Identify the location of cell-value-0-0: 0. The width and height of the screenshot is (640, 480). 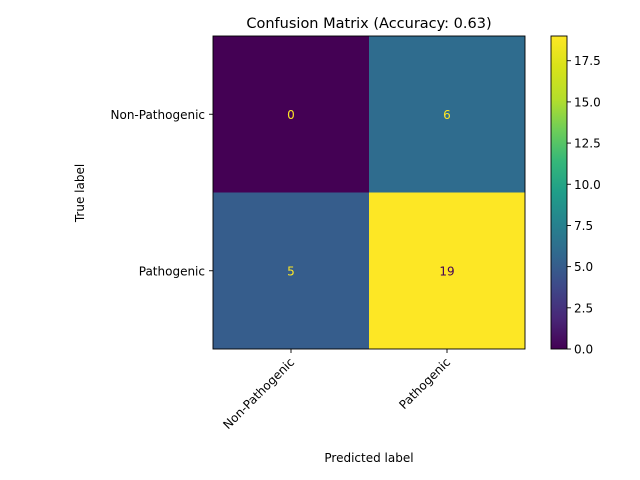
(291, 115).